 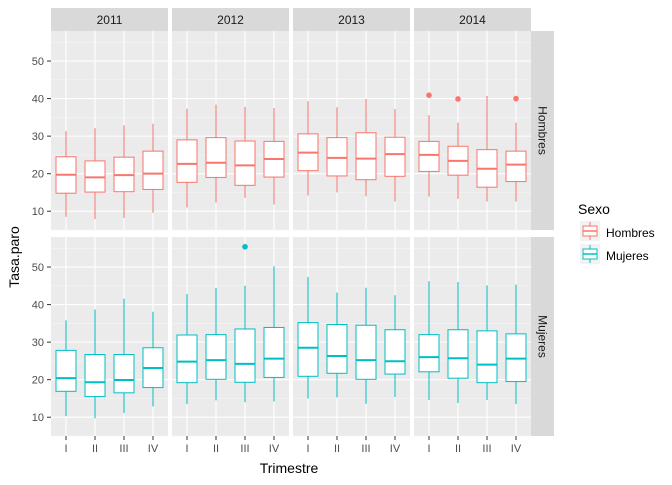 What do you see at coordinates (289, 468) in the screenshot?
I see `x-axis-title: Trimestre` at bounding box center [289, 468].